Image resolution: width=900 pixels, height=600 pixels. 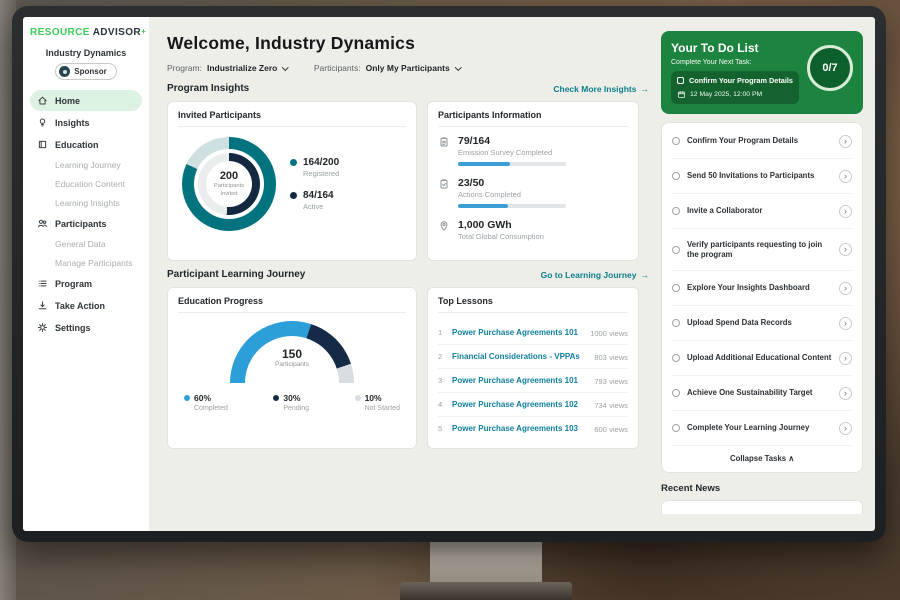 I want to click on task-row-explore-insights: Explore Your Insights Dashboard ›, so click(x=762, y=289).